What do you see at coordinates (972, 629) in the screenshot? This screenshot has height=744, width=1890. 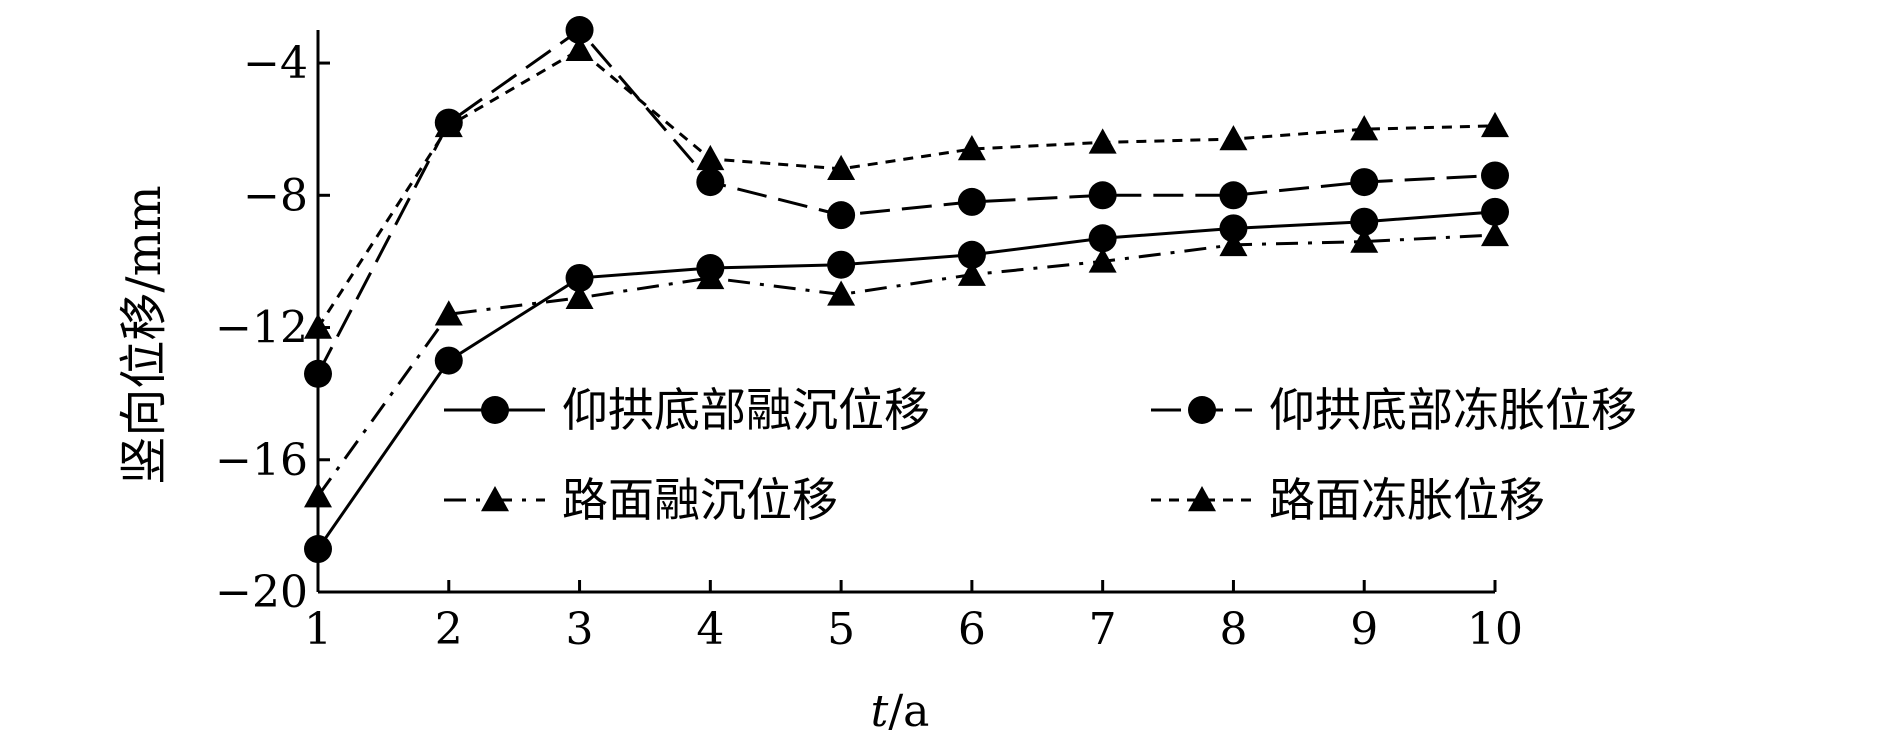 I see `x-tick-label: 6` at bounding box center [972, 629].